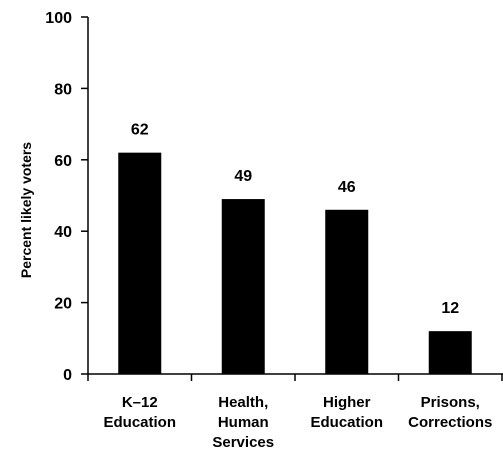  Describe the element at coordinates (243, 176) in the screenshot. I see `data-label: 49` at that location.